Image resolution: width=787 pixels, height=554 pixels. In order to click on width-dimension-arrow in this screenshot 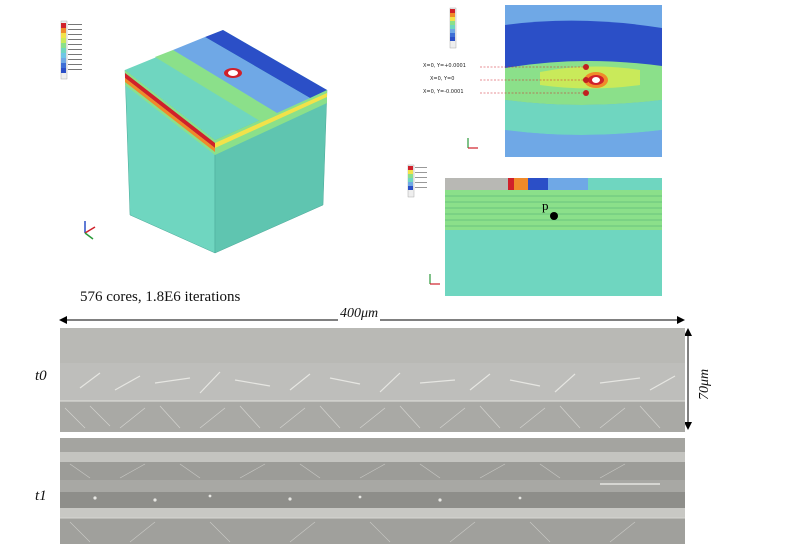, I will do `click(372, 320)`.